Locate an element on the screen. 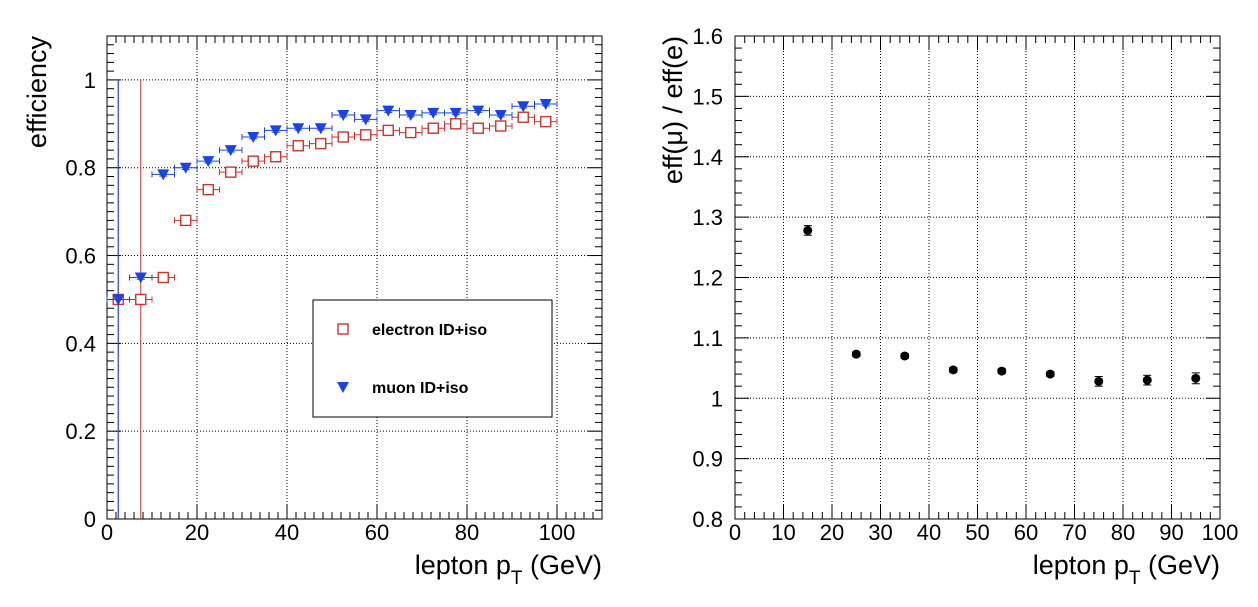 The image size is (1258, 607). legend-label: electron ID+iso is located at coordinates (429, 330).